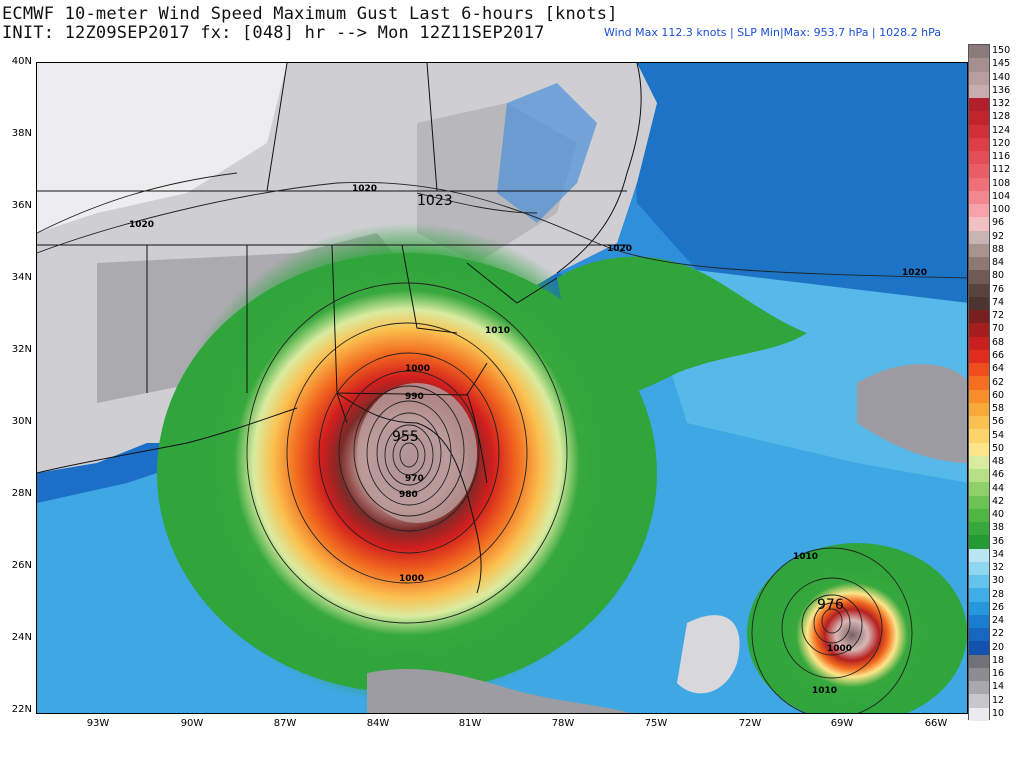 This screenshot has width=1024, height=768. I want to click on colorbar-label: 88, so click(998, 249).